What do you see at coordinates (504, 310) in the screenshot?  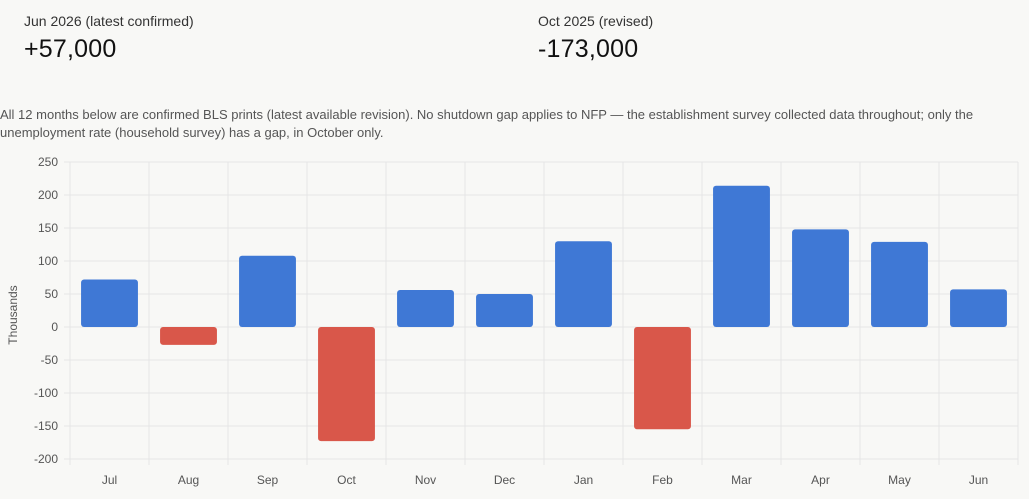 I see `bar-dec` at bounding box center [504, 310].